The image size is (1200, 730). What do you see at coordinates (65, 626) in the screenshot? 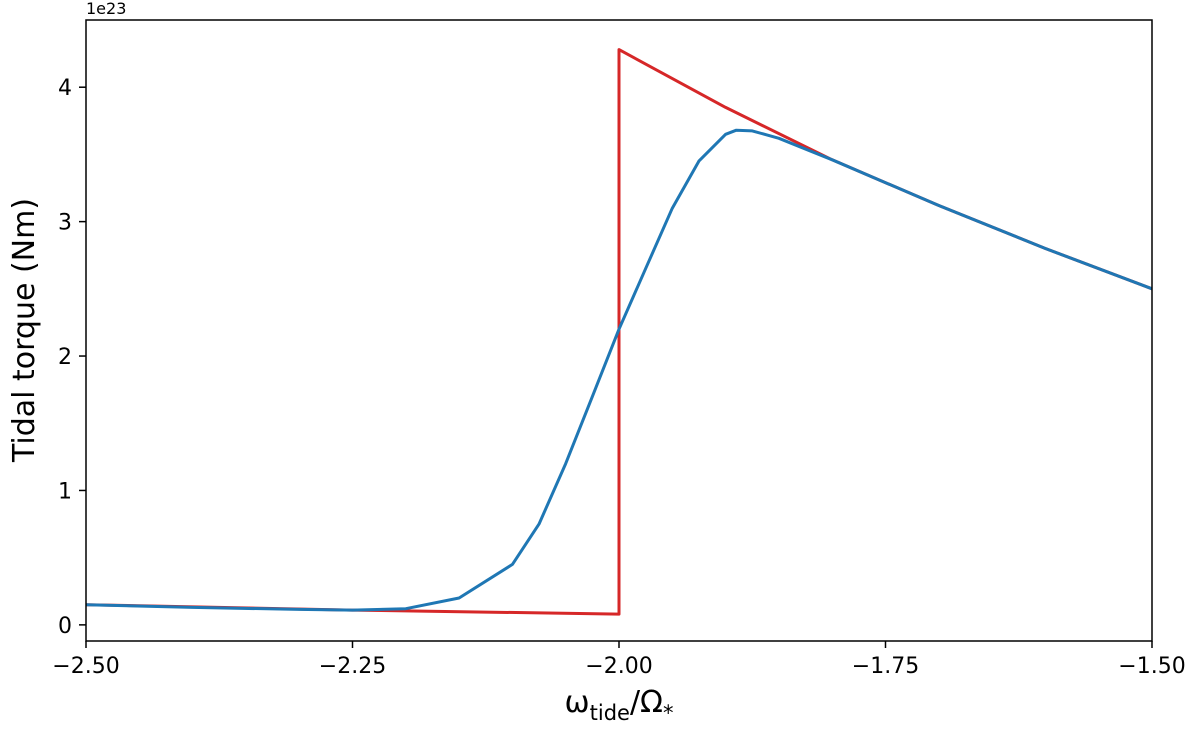
I see `y-tick-label: 0` at bounding box center [65, 626].